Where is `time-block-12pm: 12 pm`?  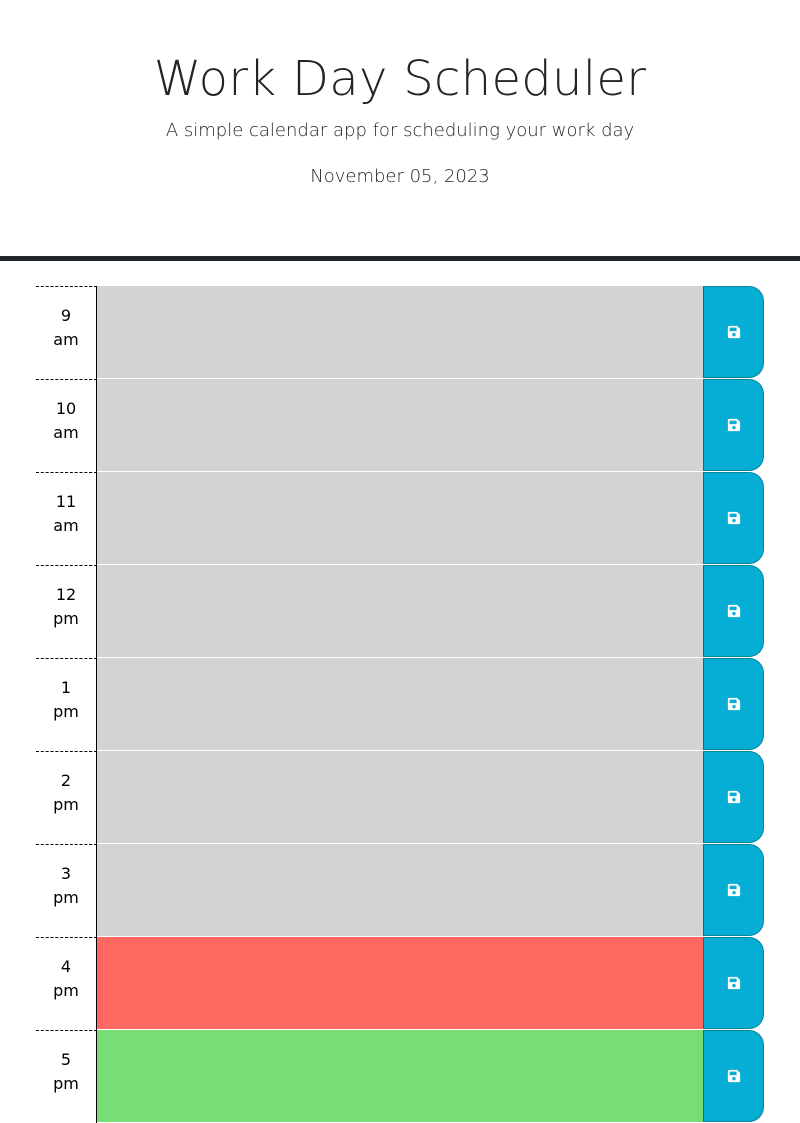 time-block-12pm: 12 pm is located at coordinates (400, 611).